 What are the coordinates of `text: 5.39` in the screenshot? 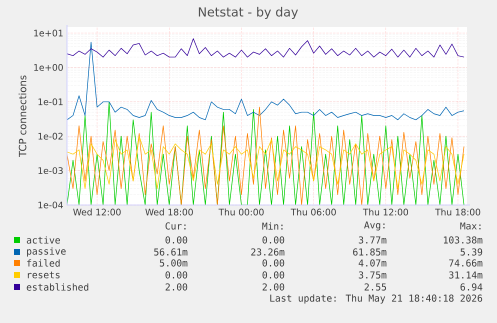 It's located at (471, 252).